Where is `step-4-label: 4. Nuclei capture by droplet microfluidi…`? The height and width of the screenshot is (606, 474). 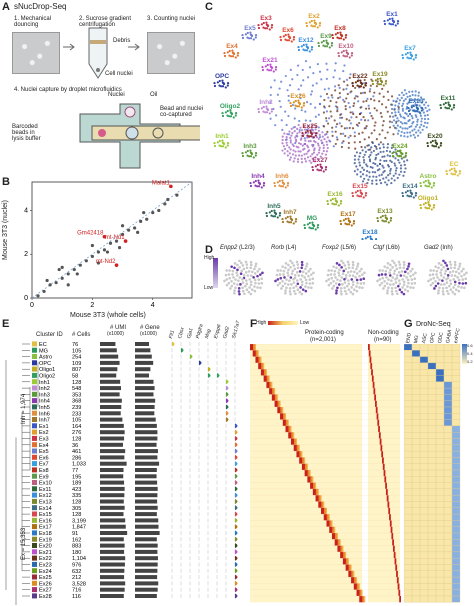 step-4-label: 4. Nuclei capture by droplet microfluidi… is located at coordinates (68, 90).